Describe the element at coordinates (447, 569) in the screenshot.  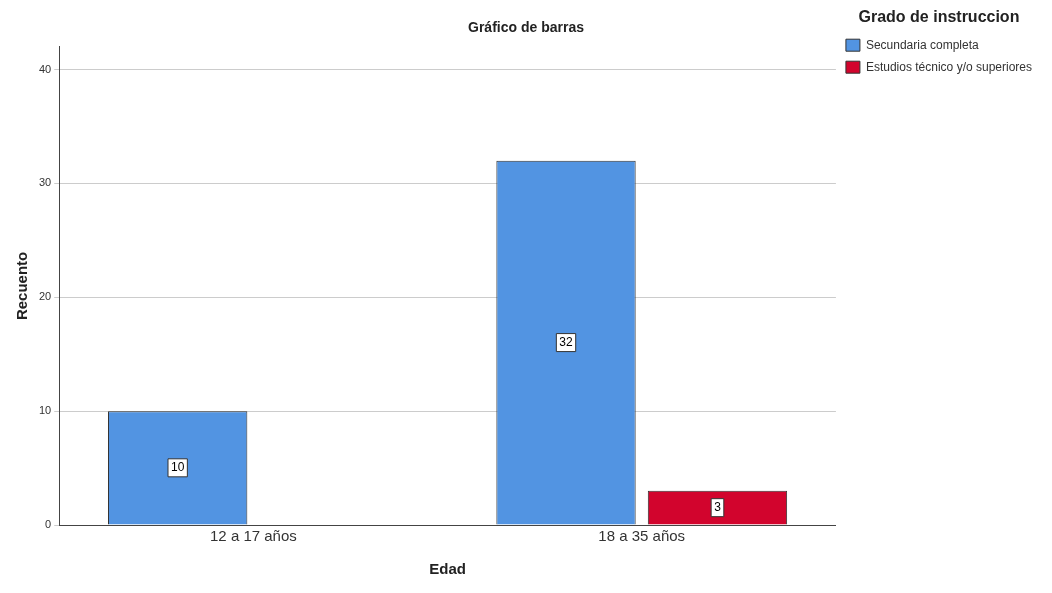
I see `x-axis-title: Edad` at that location.